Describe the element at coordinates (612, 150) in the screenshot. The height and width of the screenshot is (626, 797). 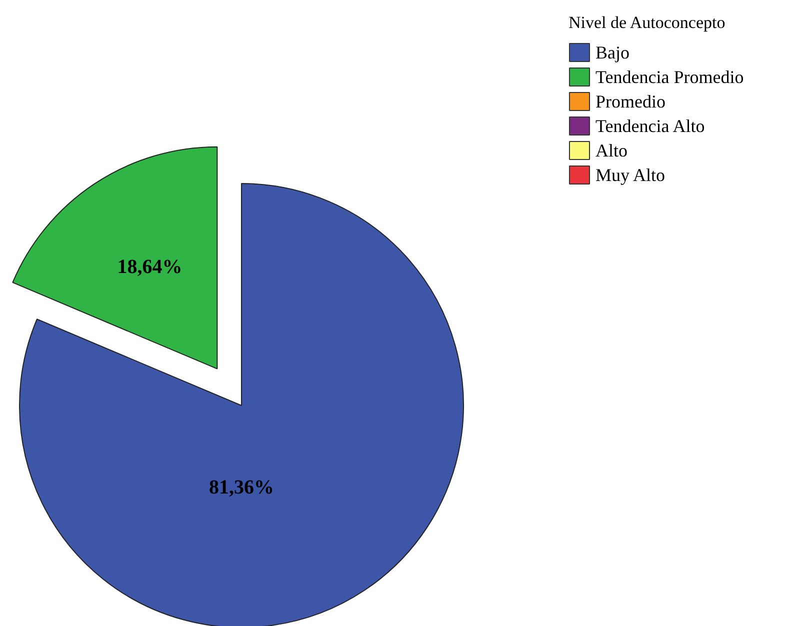
I see `legend-label: Alto` at that location.